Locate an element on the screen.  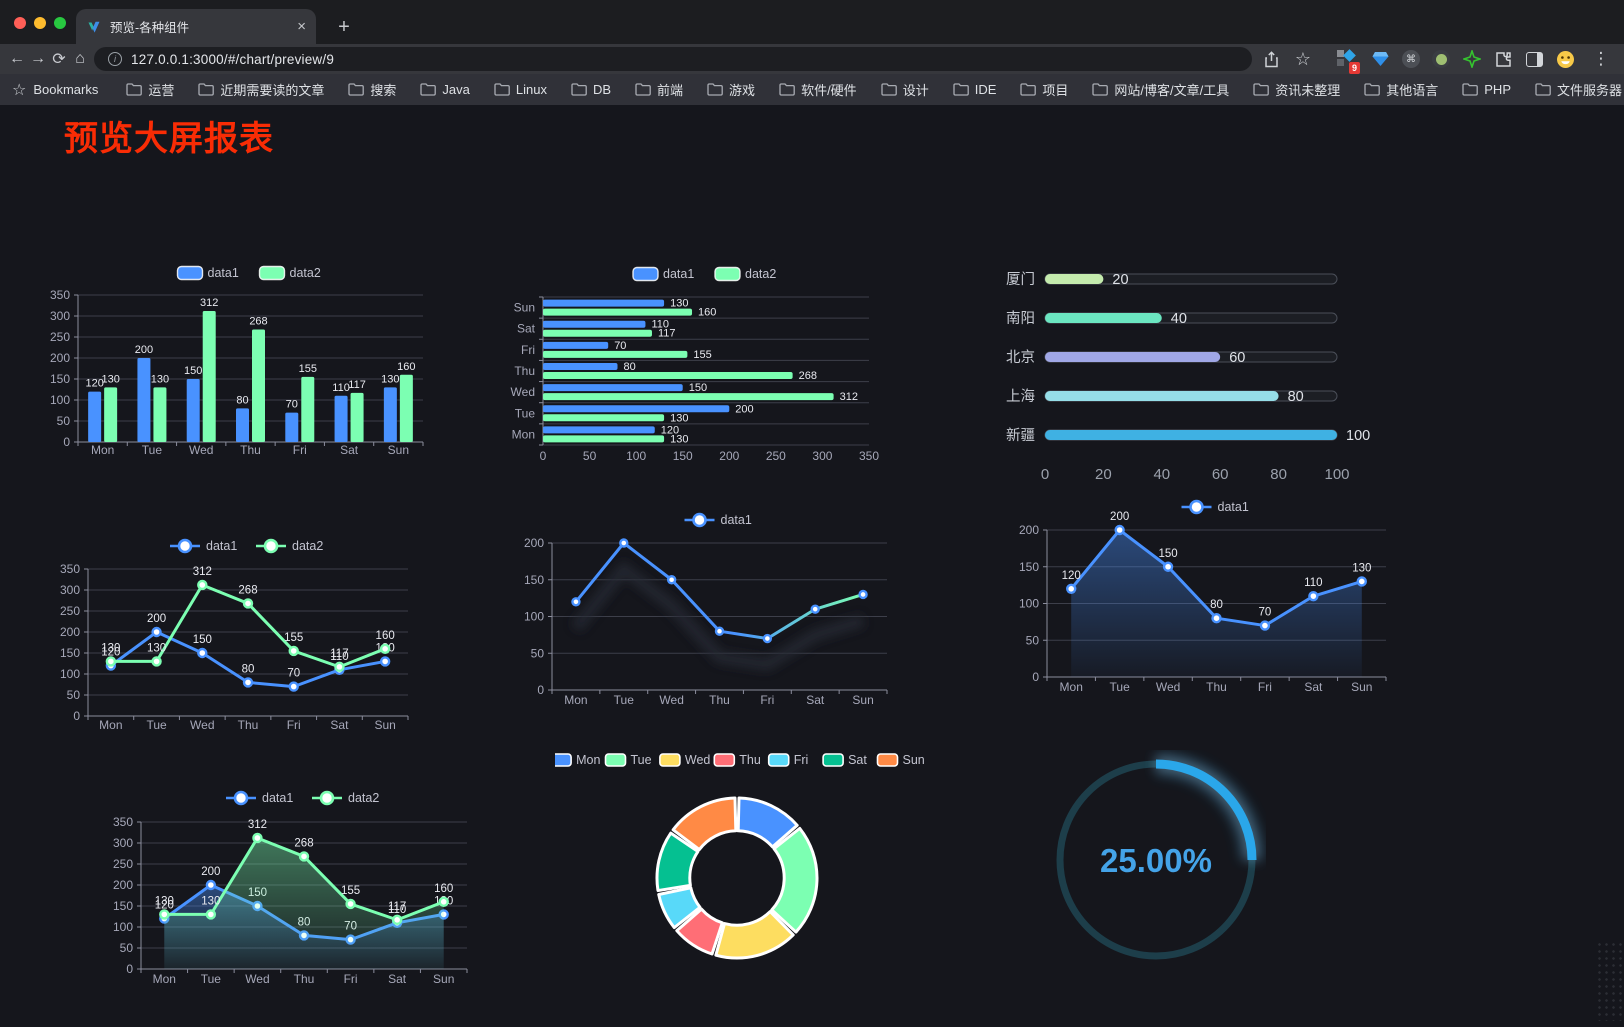
bookmark-folder-item: 网站/博客/文章/工具 is located at coordinates (1160, 89).